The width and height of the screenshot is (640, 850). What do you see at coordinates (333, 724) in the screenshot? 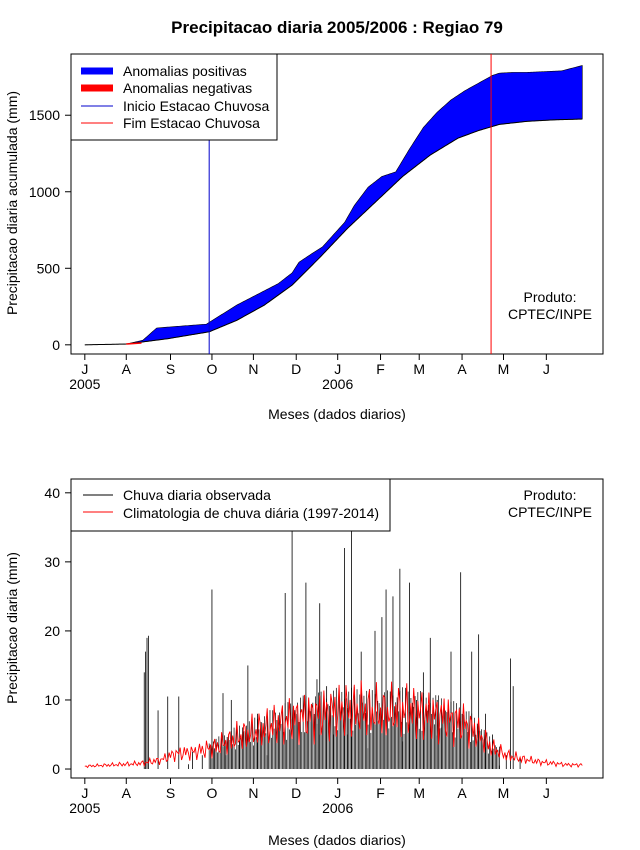
I see `climatology-daily-line` at bounding box center [333, 724].